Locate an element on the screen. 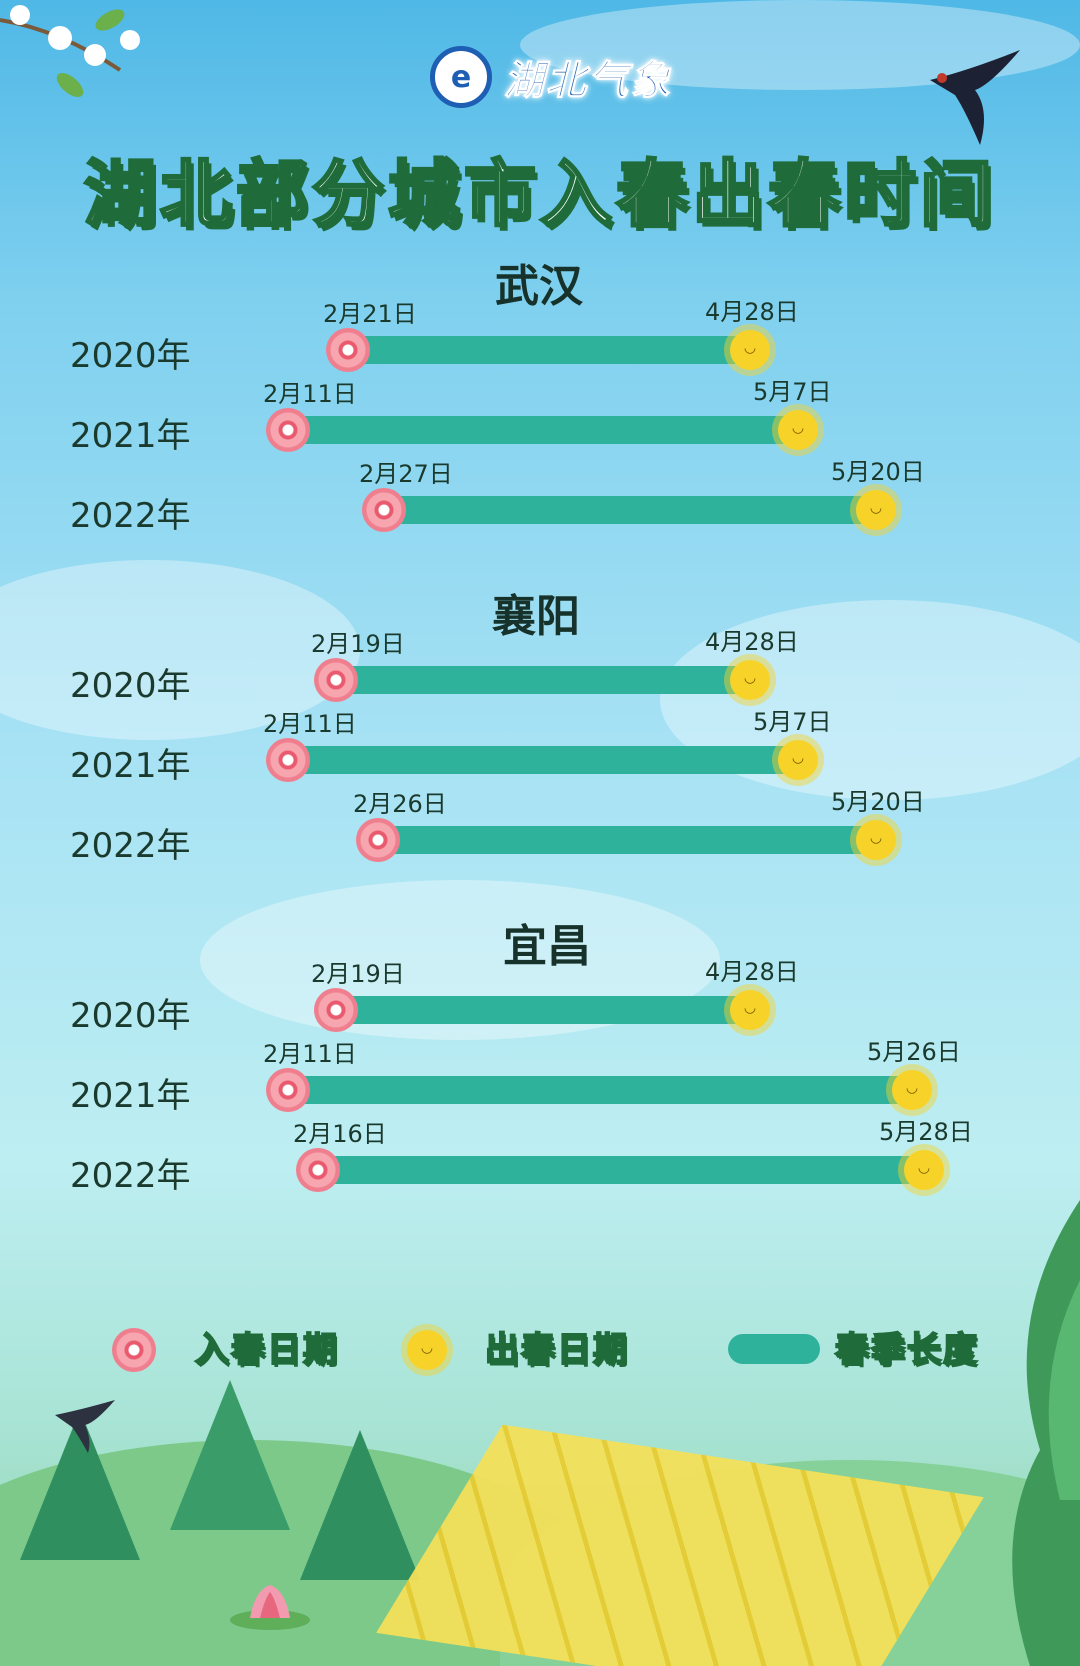 The width and height of the screenshot is (1080, 1666). start-date-label: 2月21日 is located at coordinates (370, 314).